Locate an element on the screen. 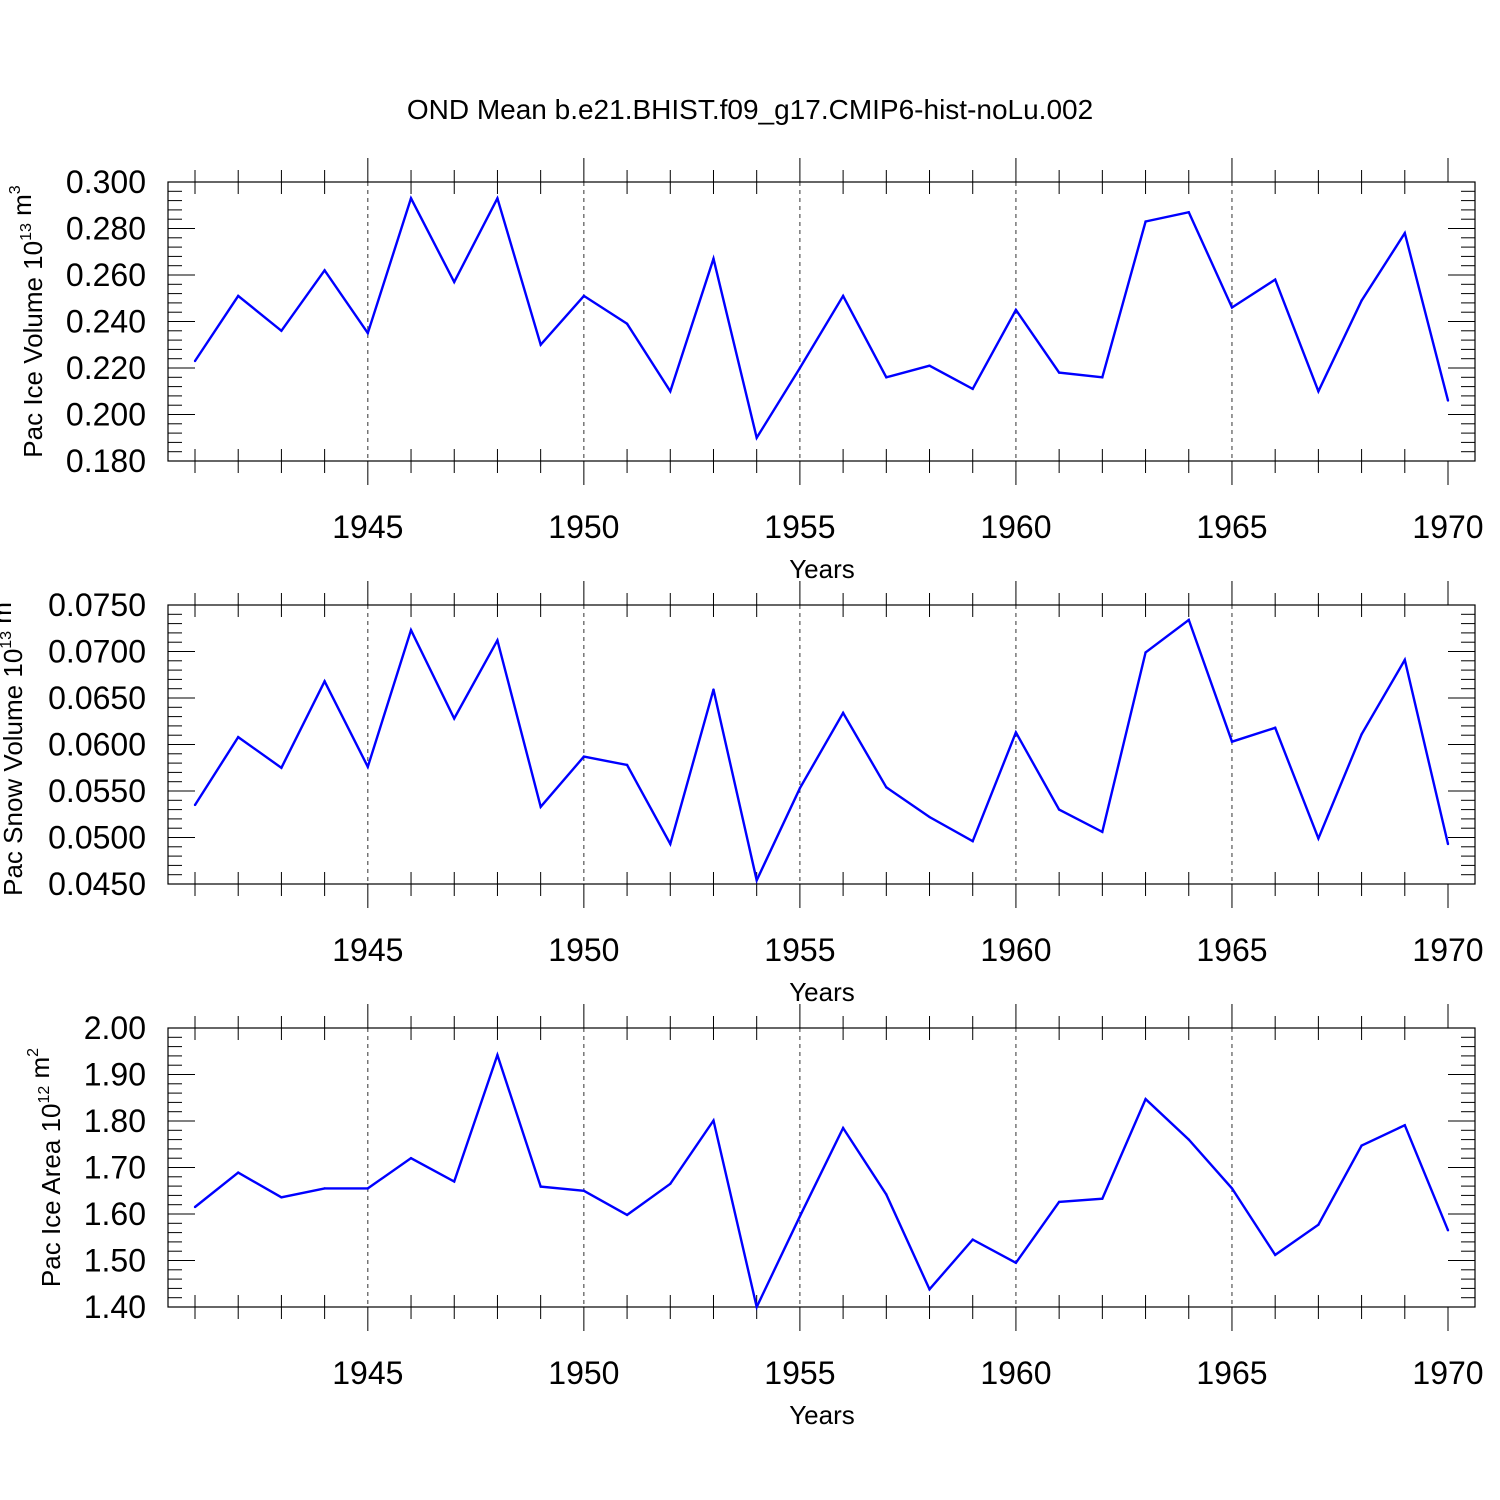  series-line-ice-volume is located at coordinates (822, 318).